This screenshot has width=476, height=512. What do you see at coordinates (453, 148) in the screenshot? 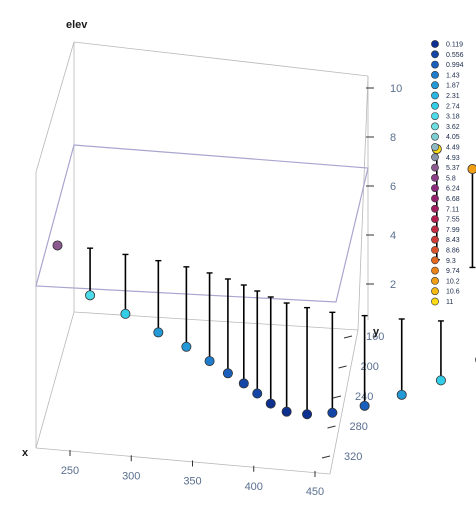
I see `legend-label: 4.49` at bounding box center [453, 148].